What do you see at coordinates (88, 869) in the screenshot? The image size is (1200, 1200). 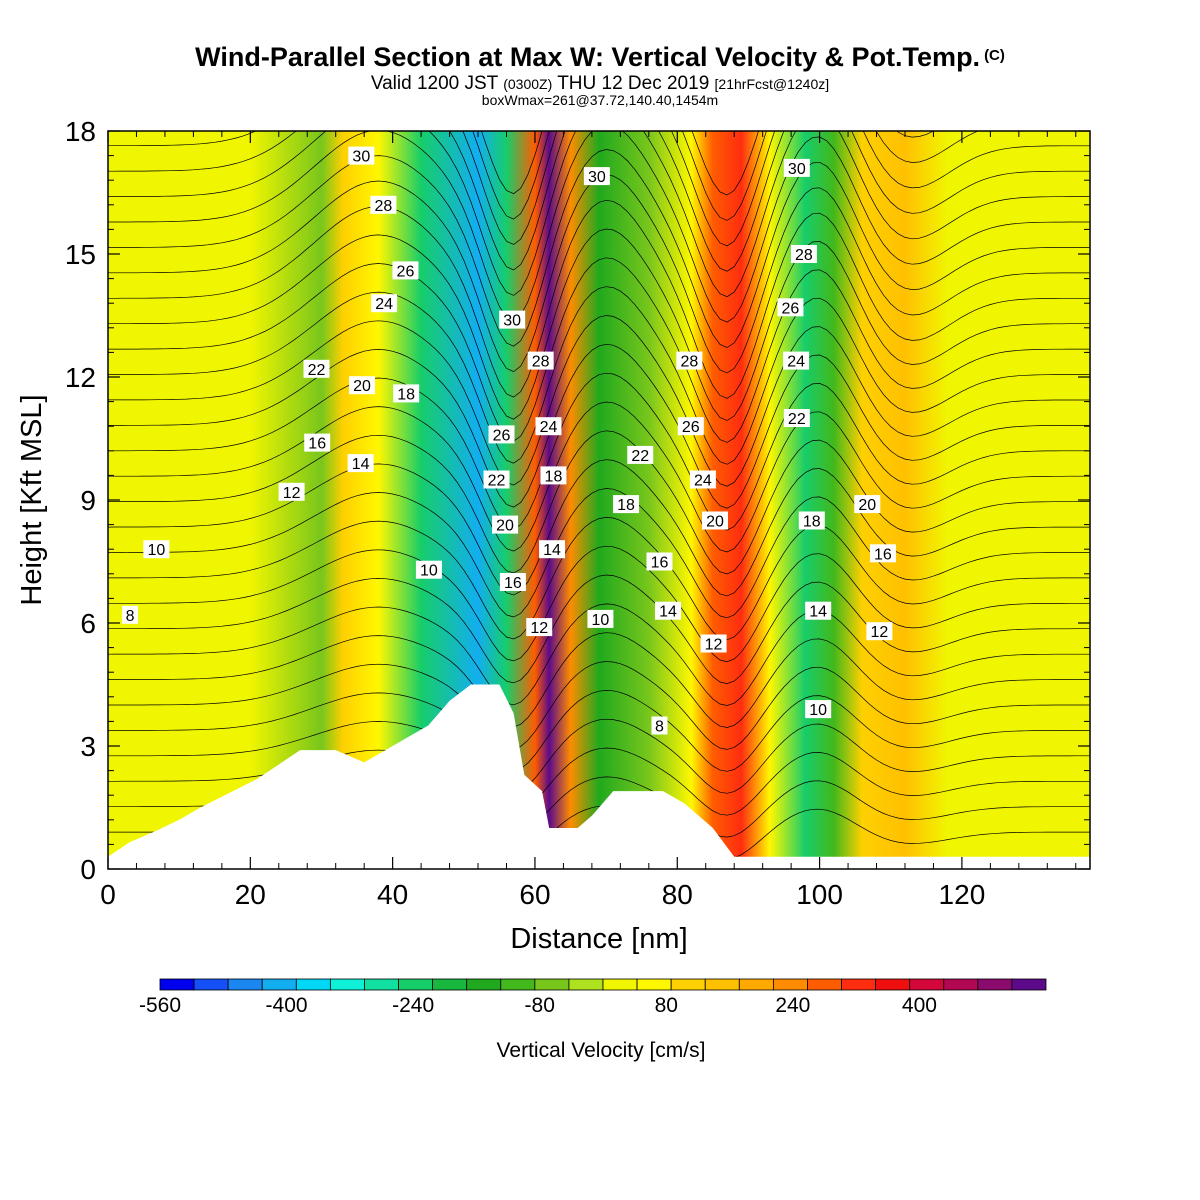 I see `y-tick-label: 0` at bounding box center [88, 869].